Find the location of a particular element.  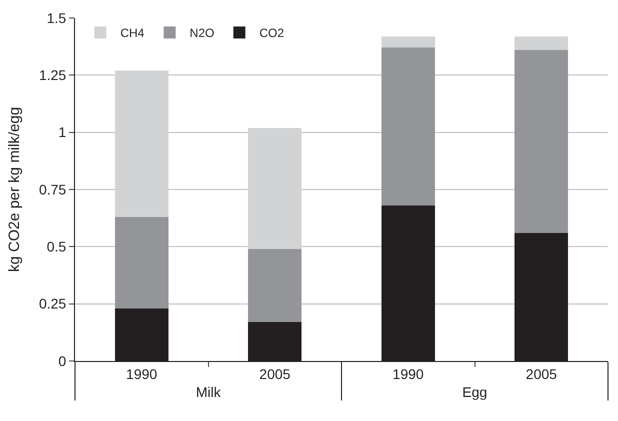

y-tick-label: 1.5 is located at coordinates (56, 18).